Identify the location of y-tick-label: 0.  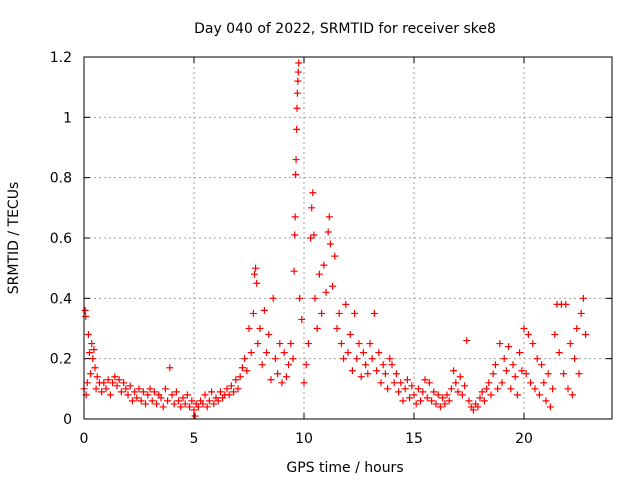
(67, 420).